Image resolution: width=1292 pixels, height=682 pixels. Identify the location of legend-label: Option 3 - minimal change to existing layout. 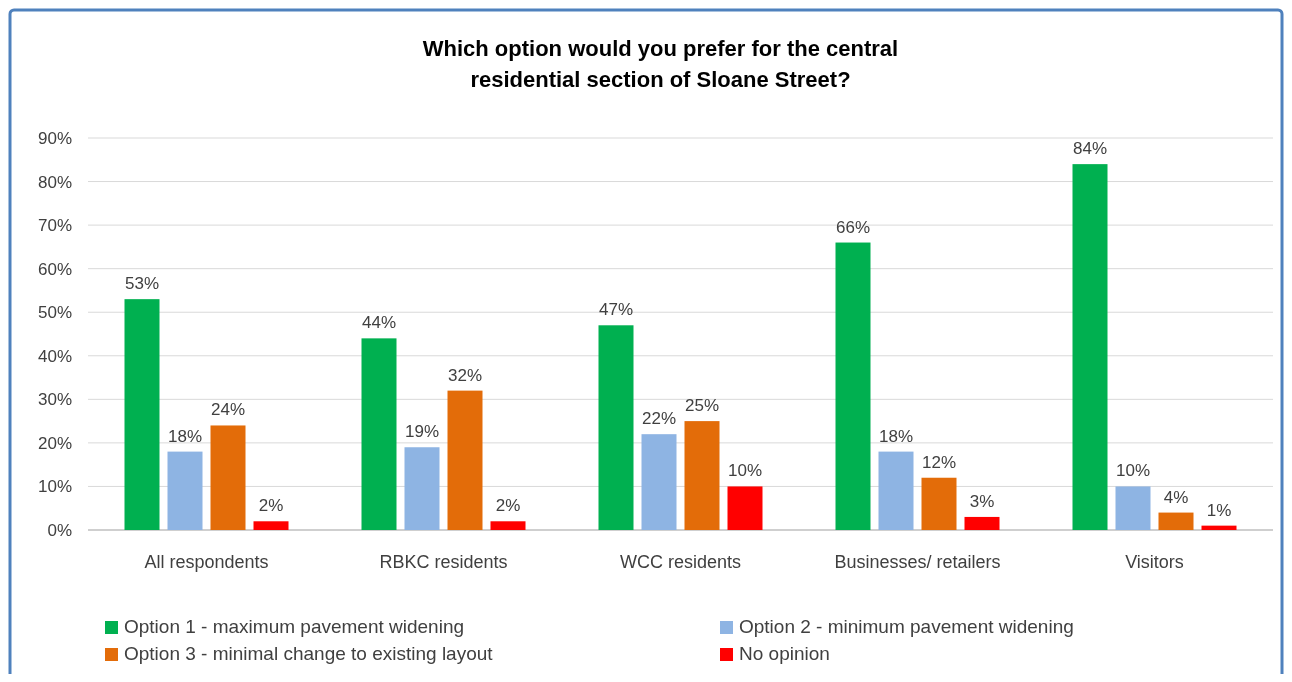
(309, 653).